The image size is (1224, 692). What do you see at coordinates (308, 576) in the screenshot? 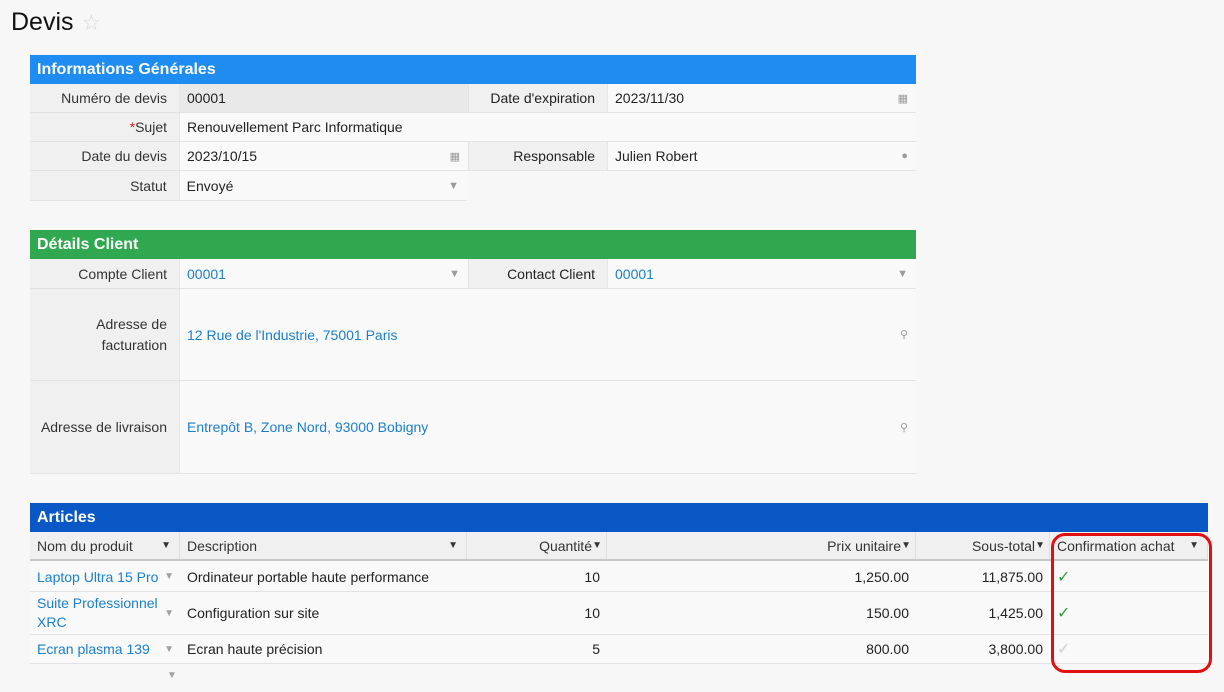
I see `description-cell: Ordinateur portable haute performance` at bounding box center [308, 576].